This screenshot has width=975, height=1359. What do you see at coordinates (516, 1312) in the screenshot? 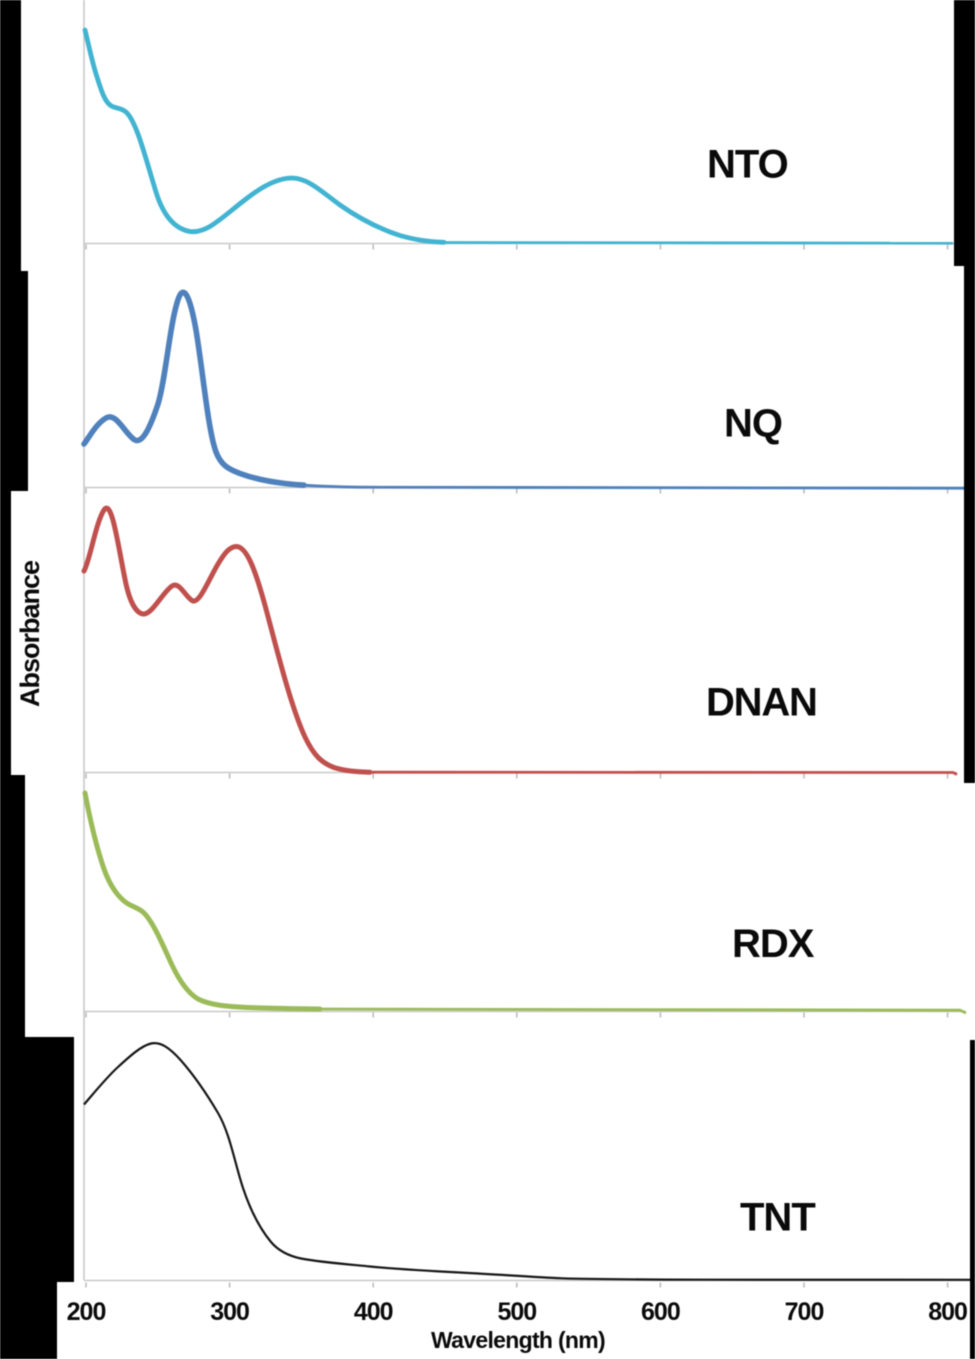
I see `svg-text: 500` at bounding box center [516, 1312].